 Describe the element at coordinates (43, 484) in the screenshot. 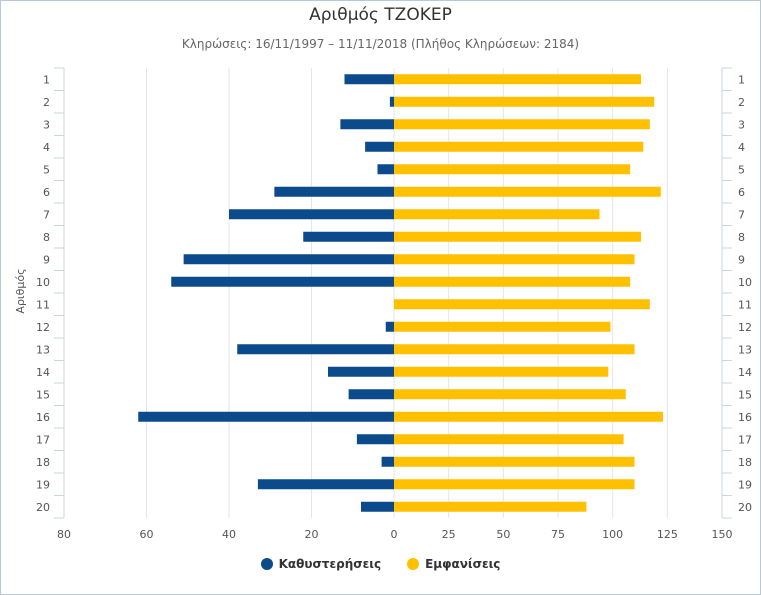

I see `y-tick-label-left: 19` at that location.